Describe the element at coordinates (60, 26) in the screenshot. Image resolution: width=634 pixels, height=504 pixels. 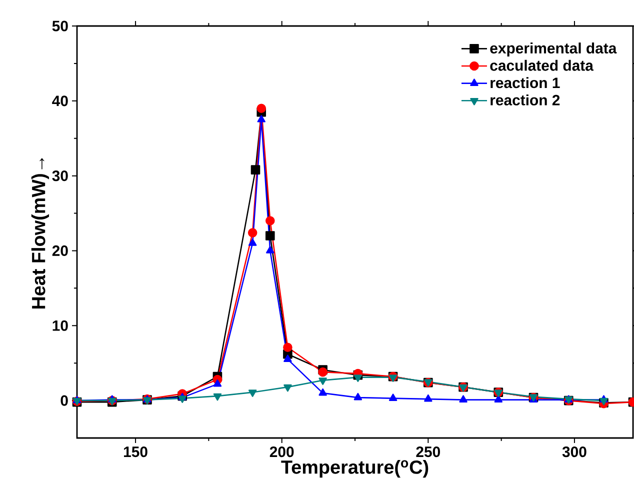
I see `y-tick-label: 50` at that location.